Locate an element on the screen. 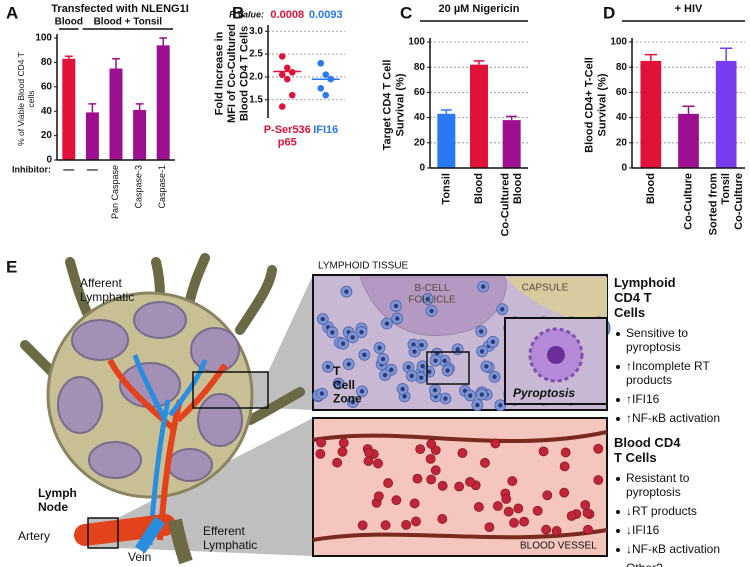  list-title: Blood CD4 T Cells is located at coordinates (647, 450).